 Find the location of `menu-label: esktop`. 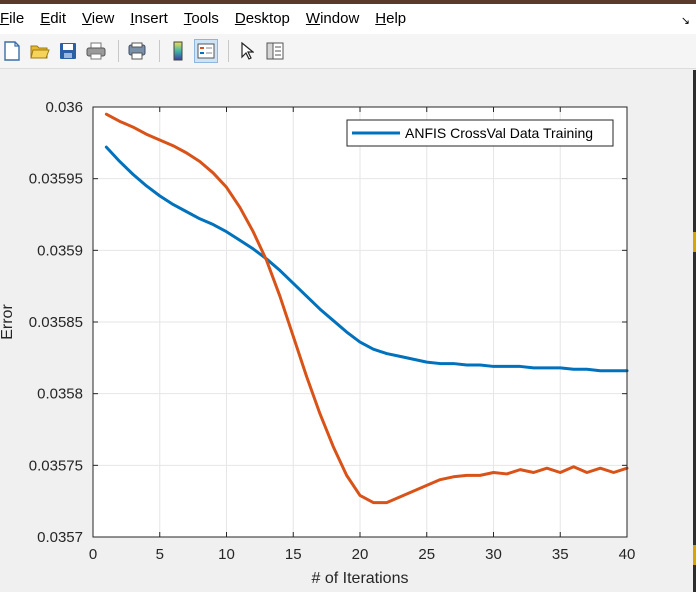

menu-label: esktop is located at coordinates (267, 18).